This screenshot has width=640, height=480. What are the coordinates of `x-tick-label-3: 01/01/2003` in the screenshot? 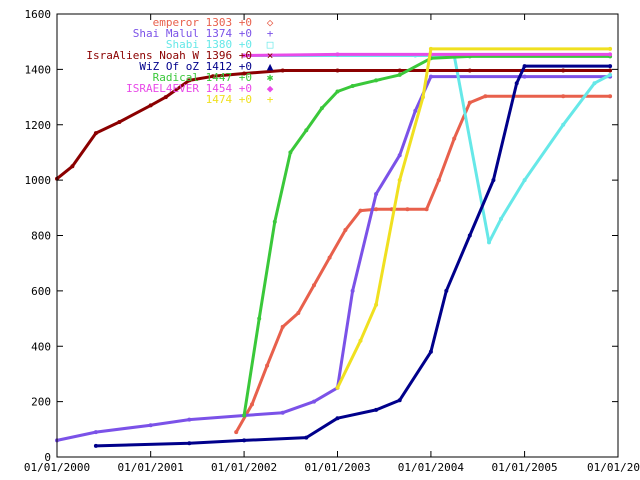 It's located at (337, 467).